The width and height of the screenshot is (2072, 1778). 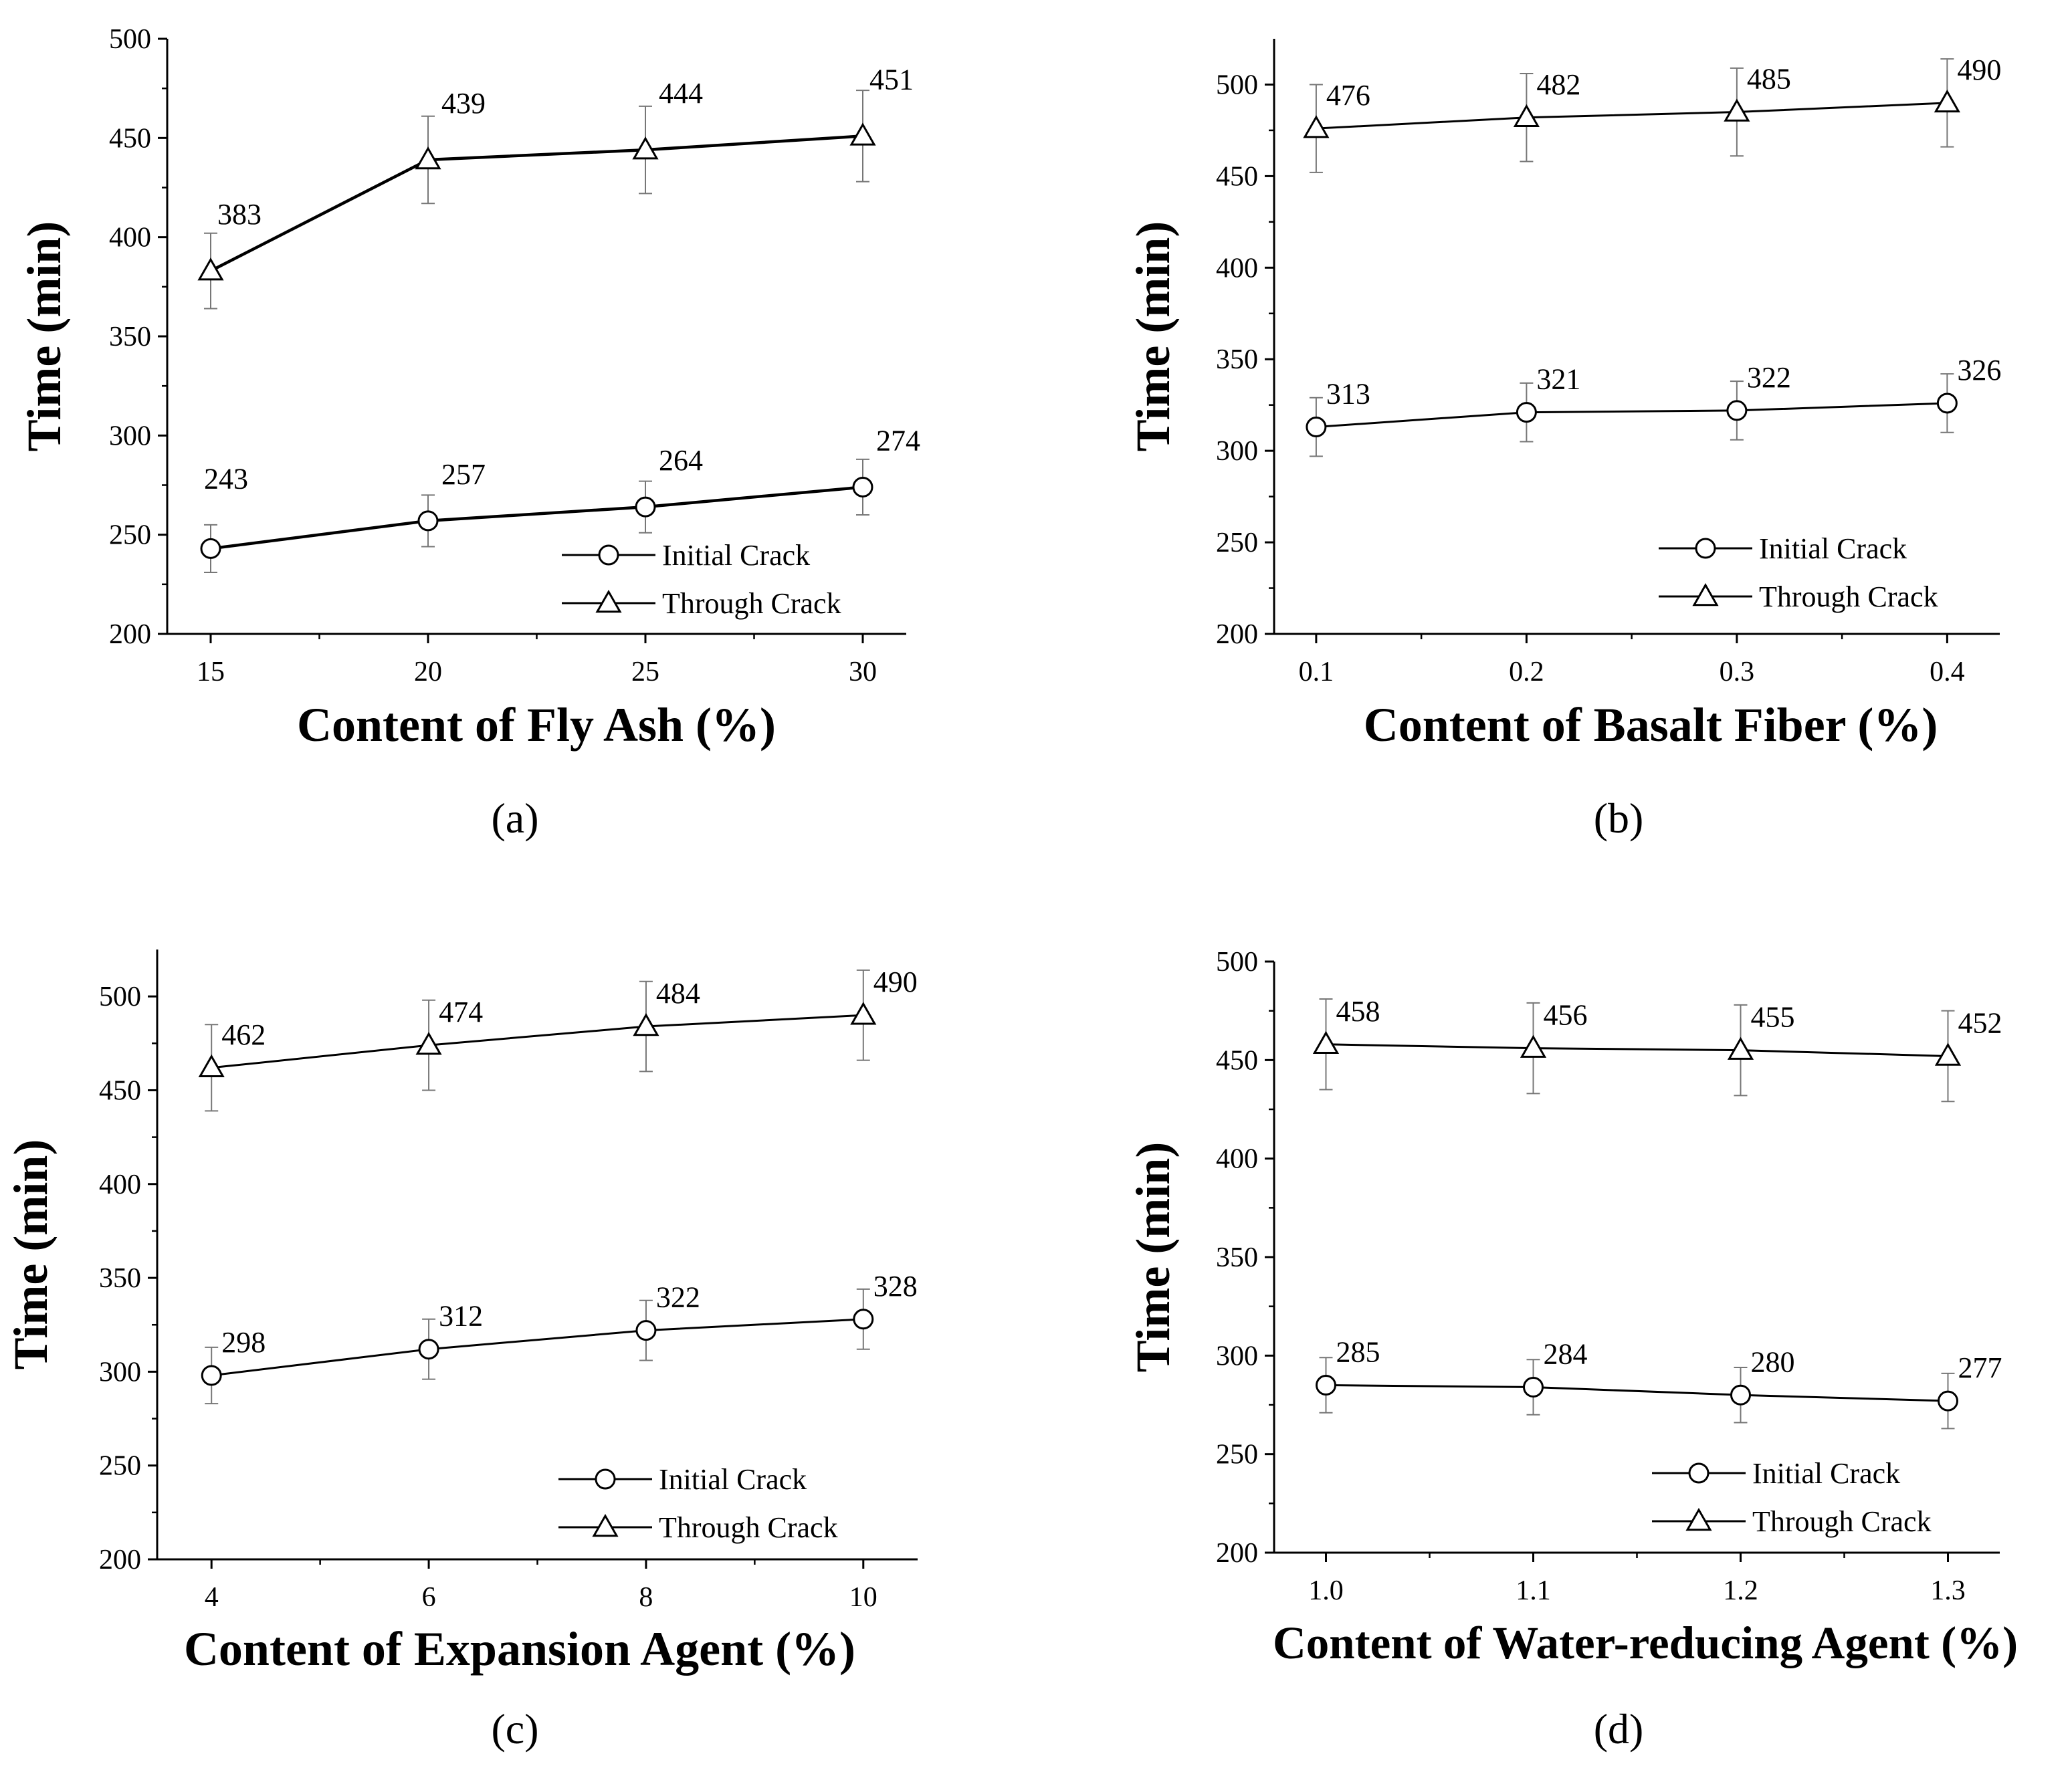 I want to click on series-through-crack: 458 456 455 452, so click(x=1657, y=1049).